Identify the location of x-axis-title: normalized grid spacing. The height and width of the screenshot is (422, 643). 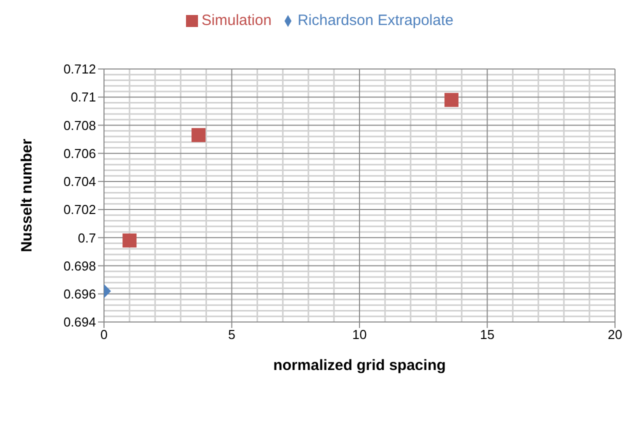
(359, 365).